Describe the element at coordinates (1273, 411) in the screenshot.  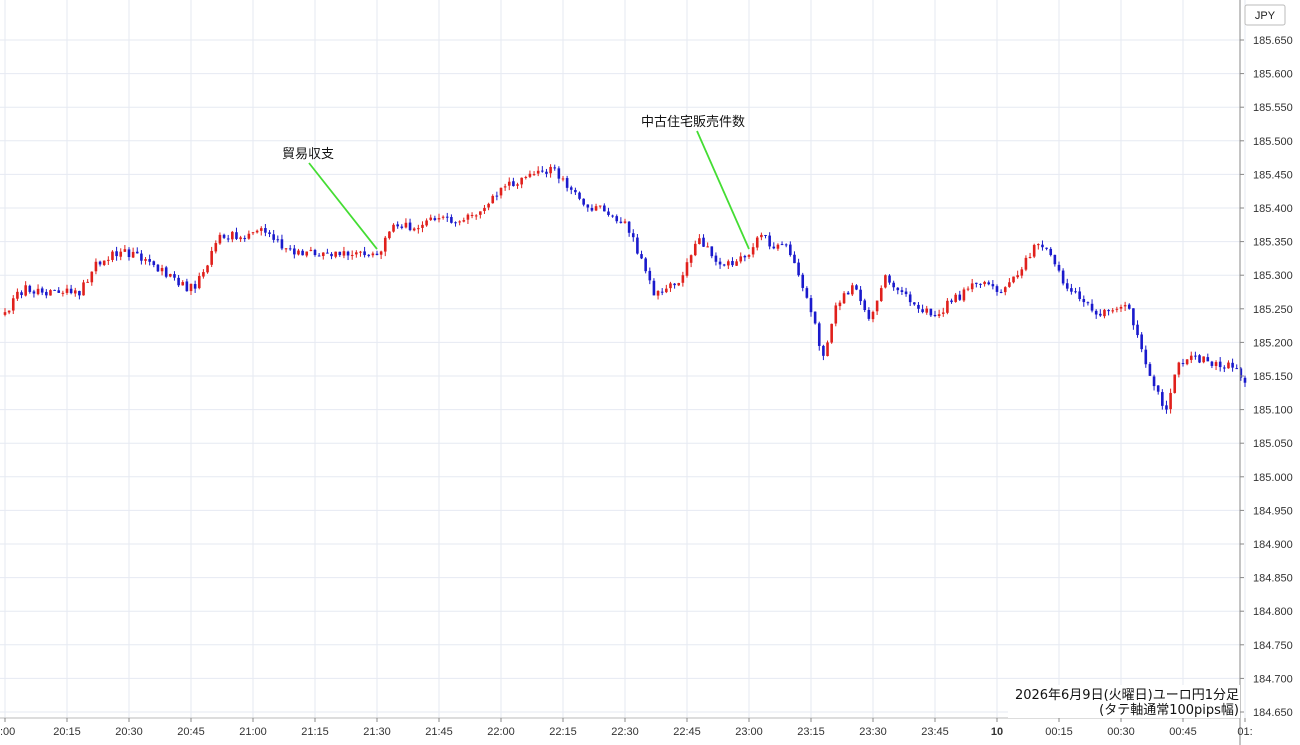
I see `y-tick-label: 185.100` at that location.